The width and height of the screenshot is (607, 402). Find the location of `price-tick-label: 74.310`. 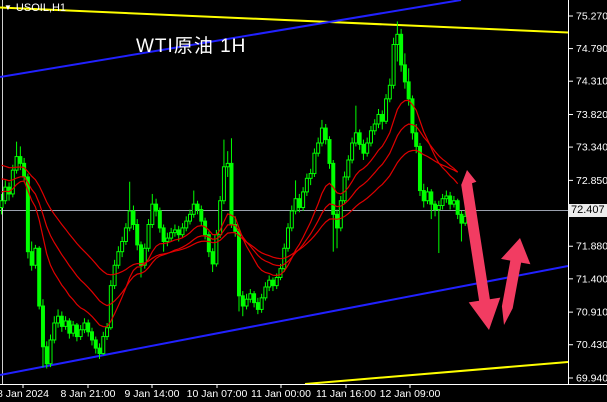

price-tick-label: 74.310 is located at coordinates (591, 82).